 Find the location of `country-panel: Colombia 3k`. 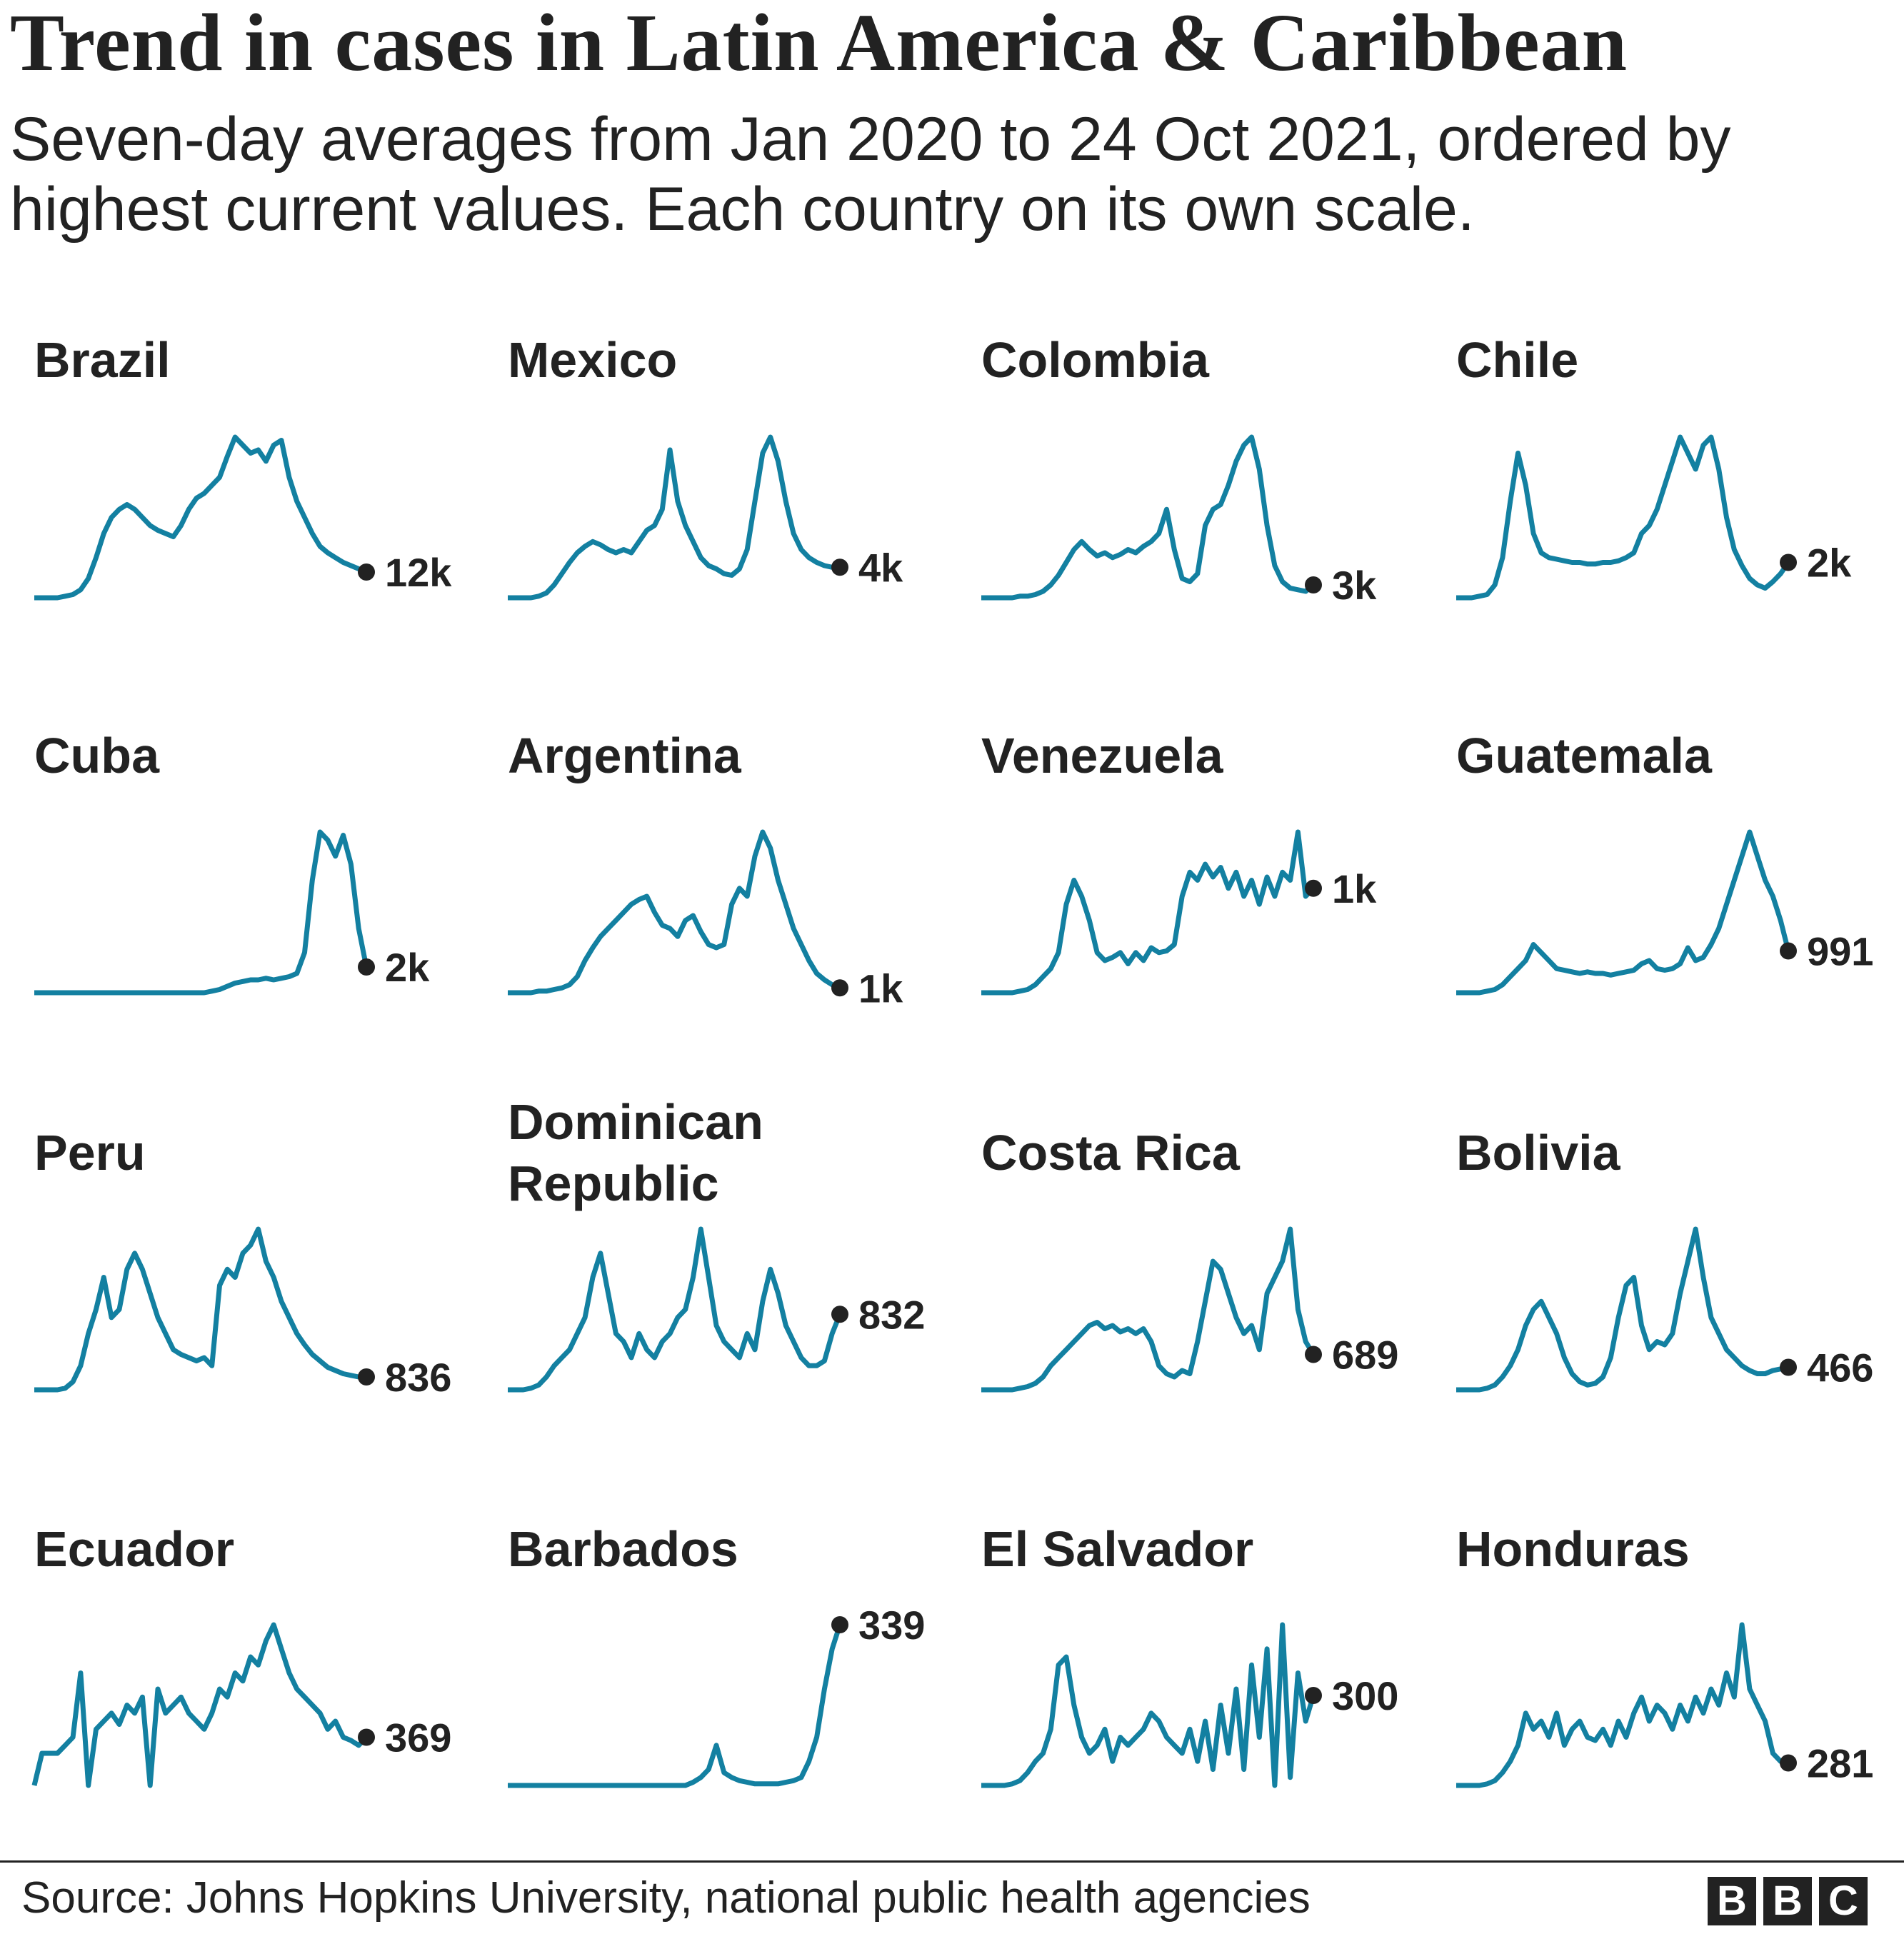

country-panel: Colombia 3k is located at coordinates (1218, 515).